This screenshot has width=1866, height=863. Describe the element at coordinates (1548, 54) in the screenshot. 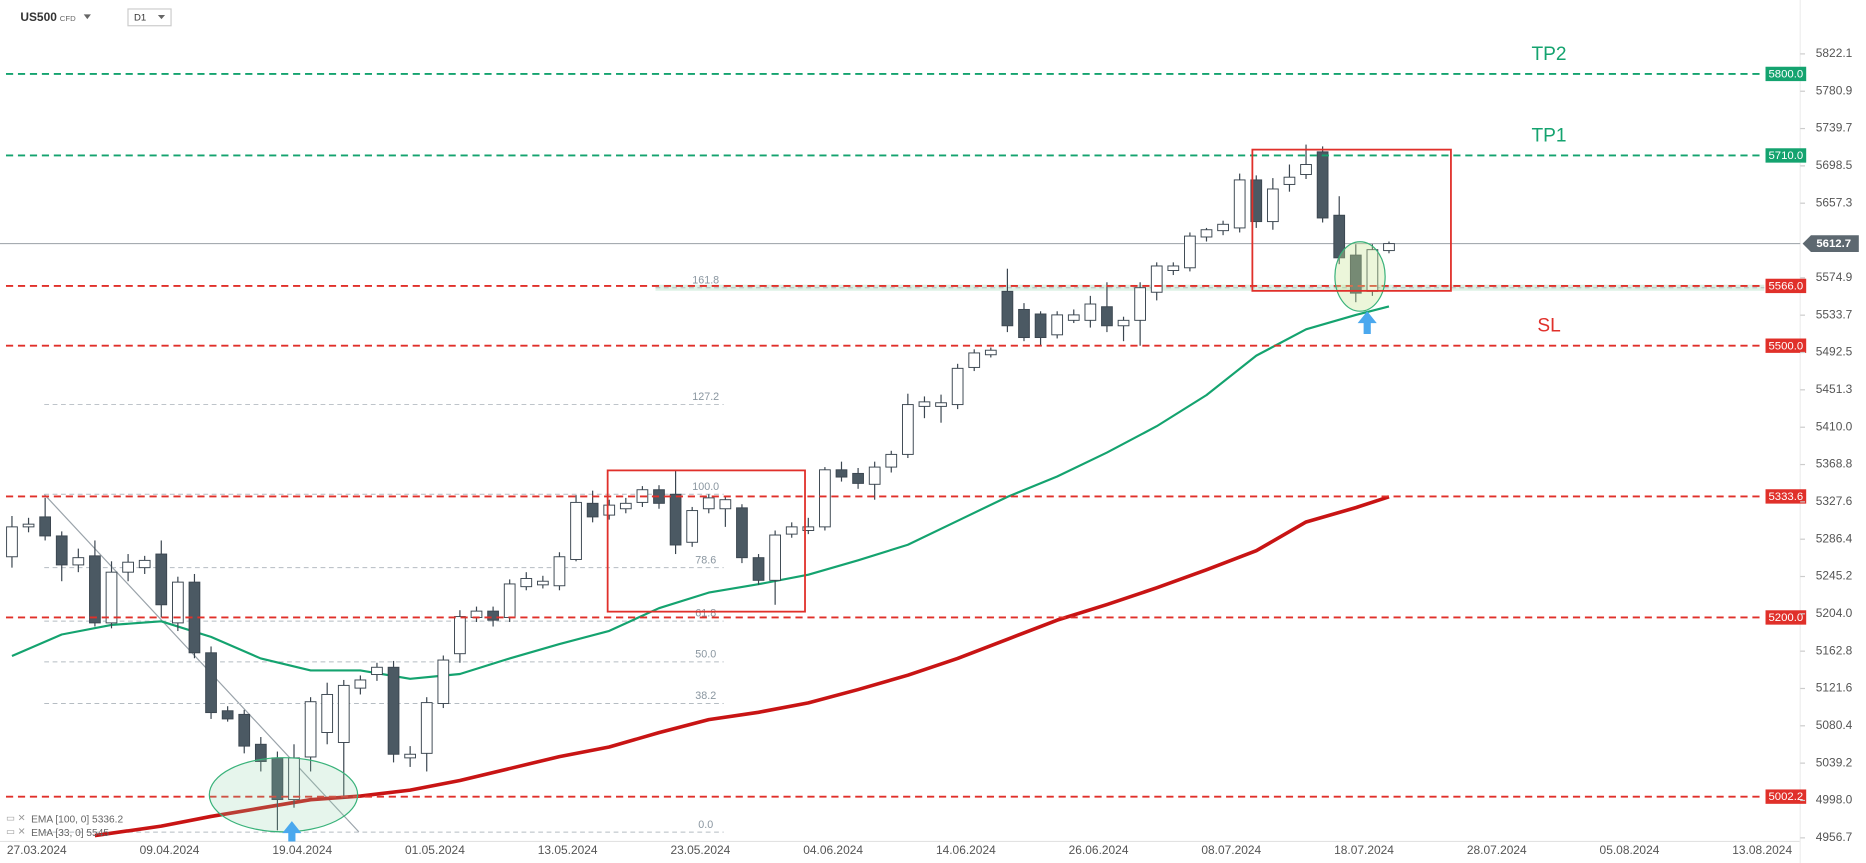

I see `level-tag: TP2` at that location.